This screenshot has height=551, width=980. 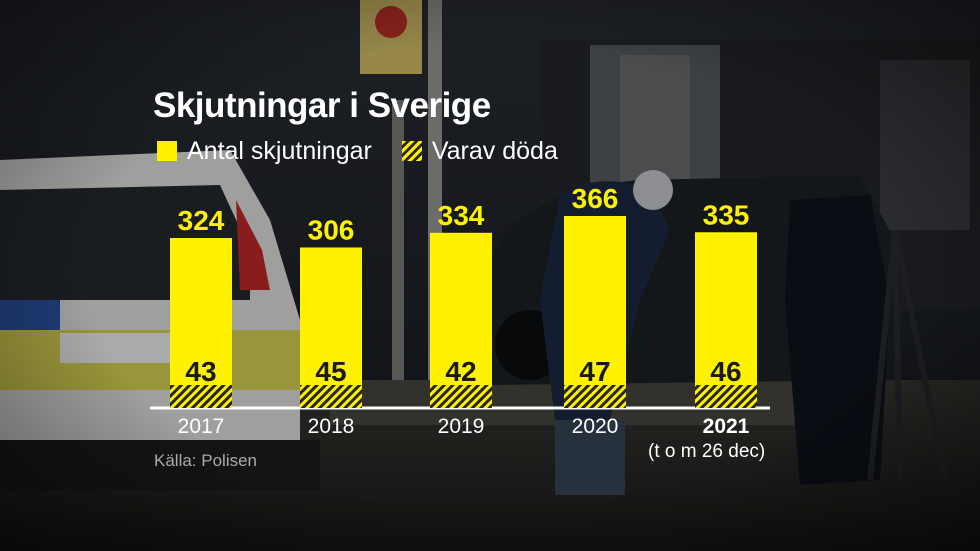 I want to click on value-label-total-2021: 335, so click(x=726, y=214).